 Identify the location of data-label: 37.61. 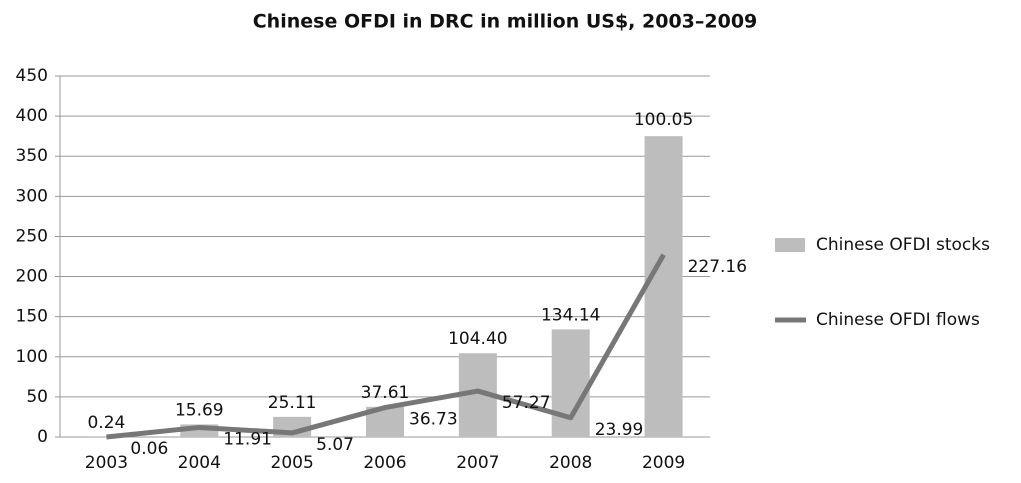
(385, 393).